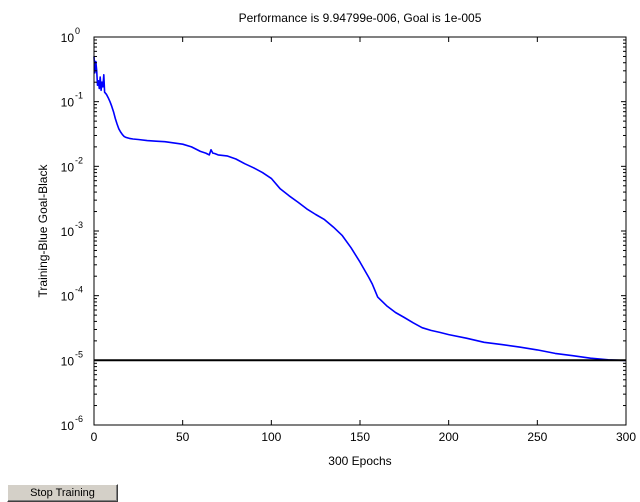  I want to click on x-tick-label: 250, so click(537, 437).